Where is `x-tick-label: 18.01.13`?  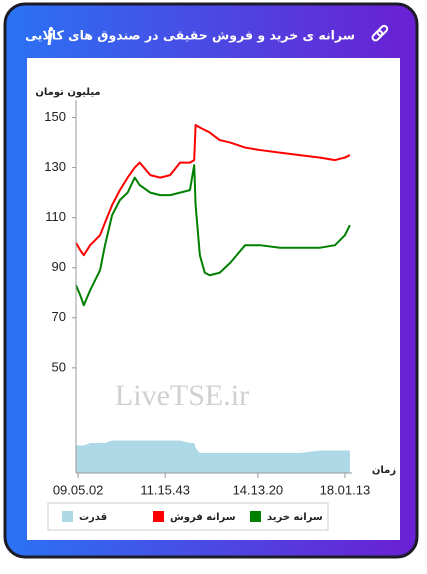 x-tick-label: 18.01.13 is located at coordinates (345, 489).